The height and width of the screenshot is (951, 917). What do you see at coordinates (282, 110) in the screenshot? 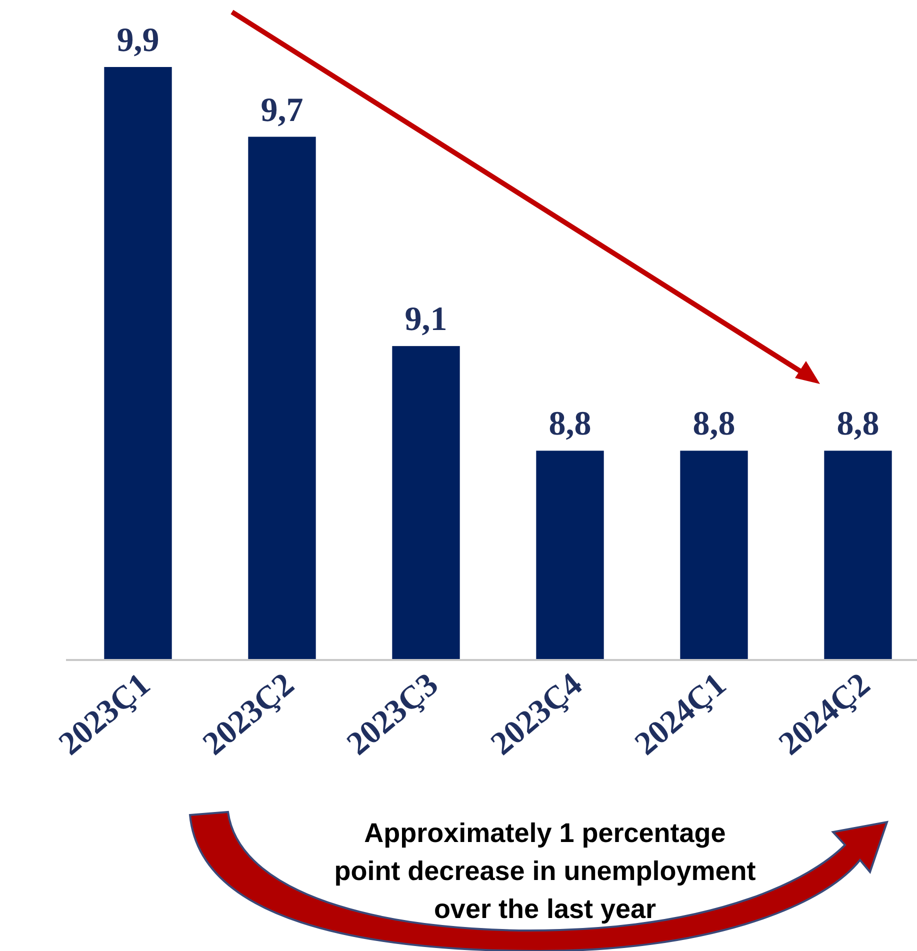
I see `data-label: 9,7` at bounding box center [282, 110].